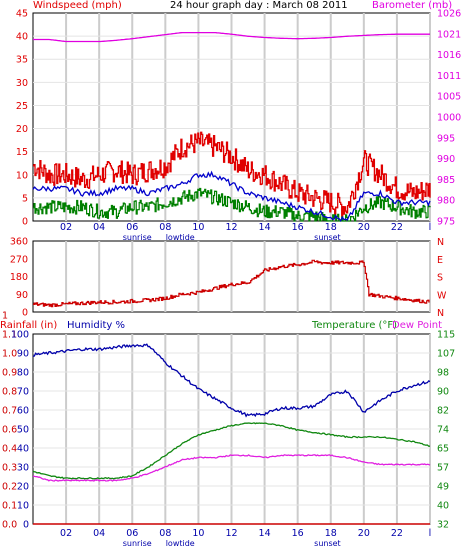  I want to click on rain-y-tick: 0.6, so click(9, 430).